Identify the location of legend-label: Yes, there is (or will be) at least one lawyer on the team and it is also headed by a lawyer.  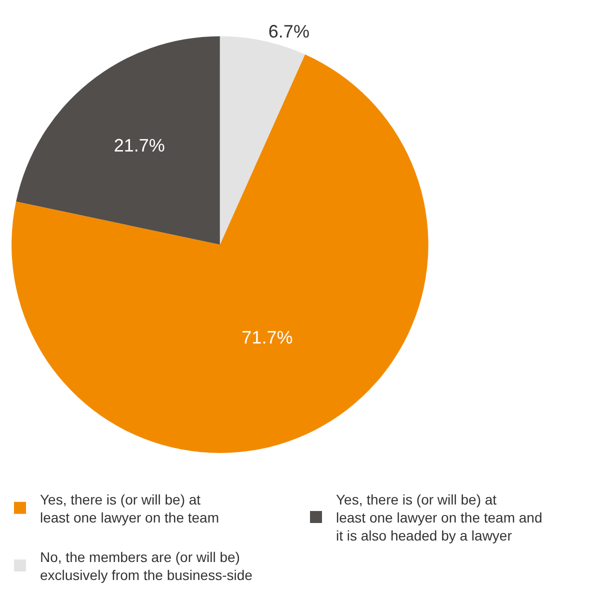
(439, 517).